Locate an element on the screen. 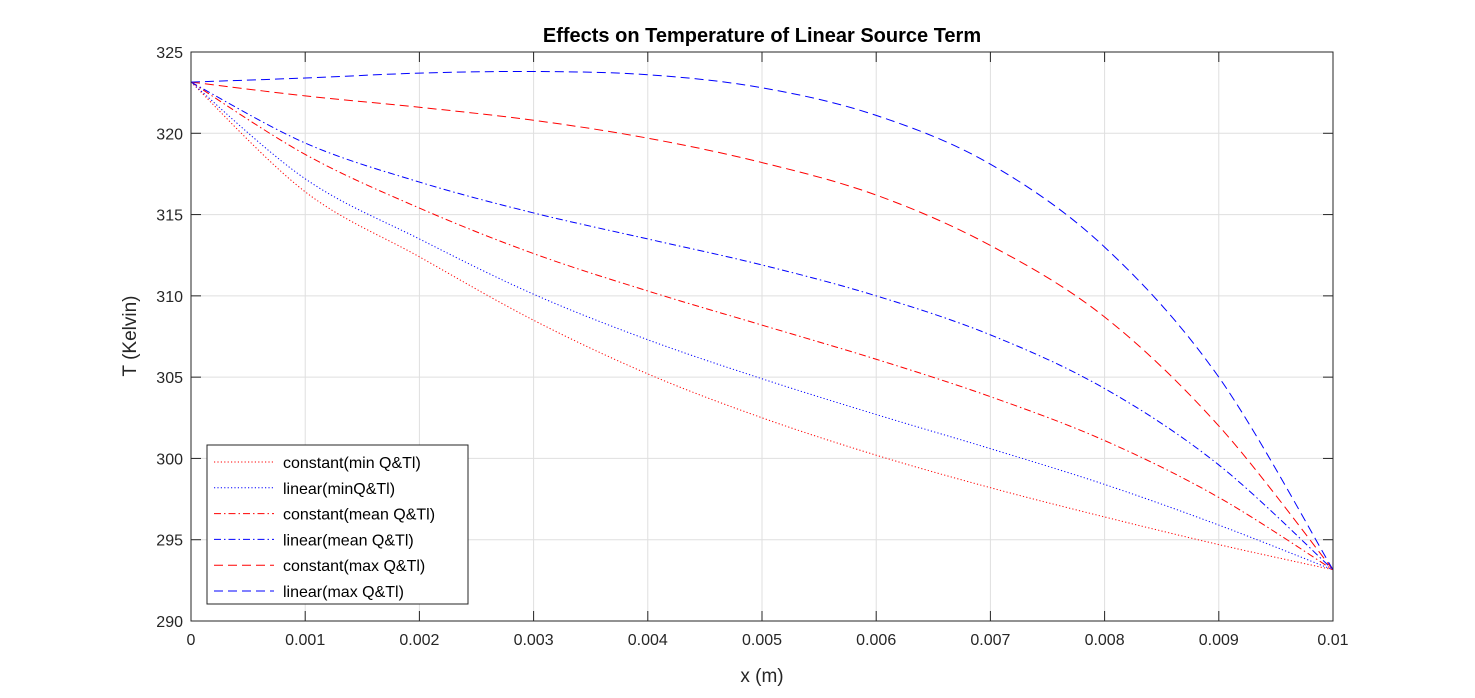  y-tick-label: 310 is located at coordinates (169, 297).